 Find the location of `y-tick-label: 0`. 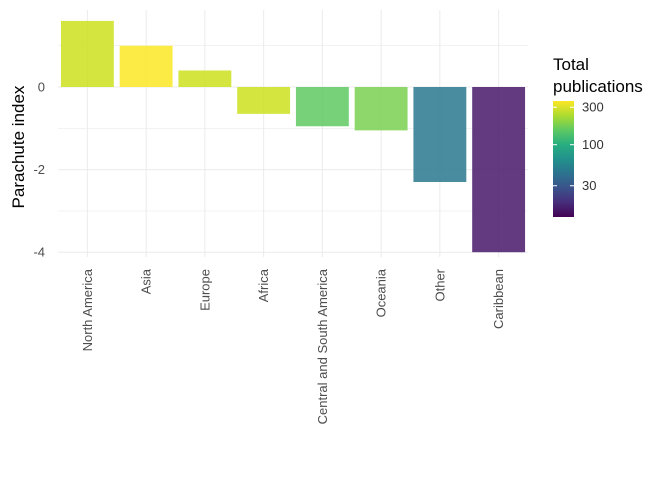

y-tick-label: 0 is located at coordinates (41, 87).